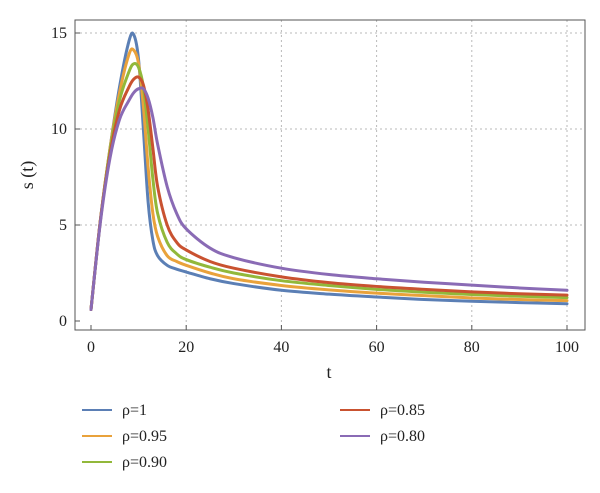 This screenshot has width=600, height=493. I want to click on x-axis-title: t, so click(328, 372).